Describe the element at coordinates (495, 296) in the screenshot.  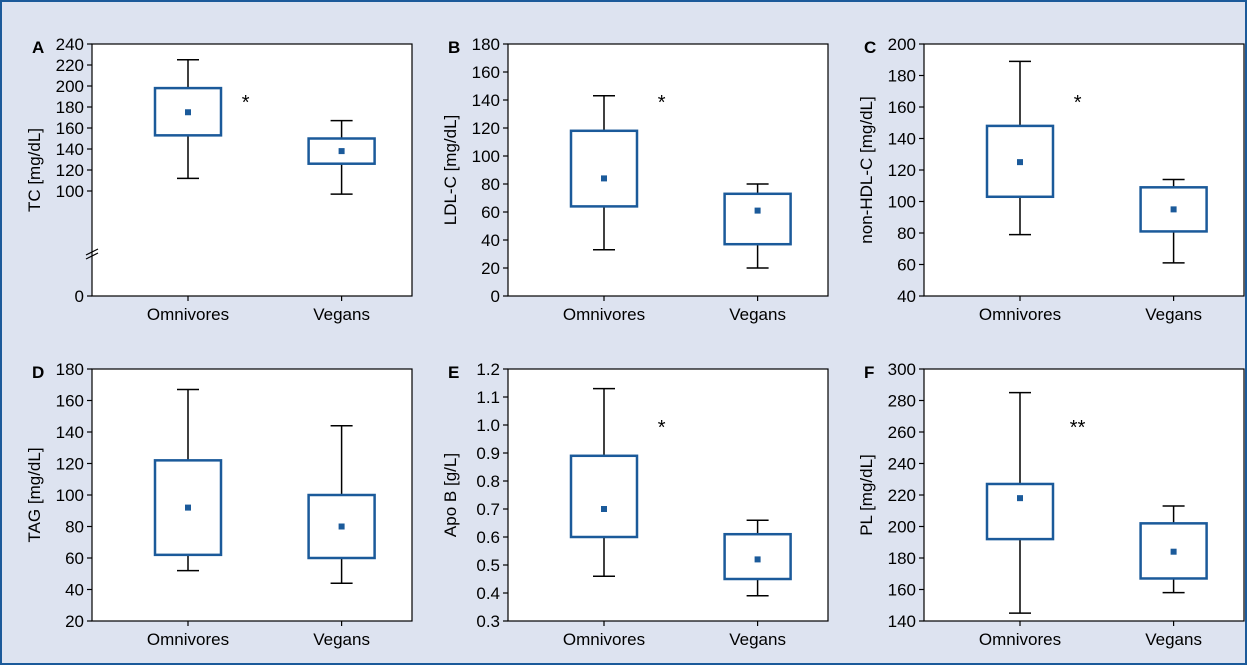
I see `y-tick-label: 0` at that location.